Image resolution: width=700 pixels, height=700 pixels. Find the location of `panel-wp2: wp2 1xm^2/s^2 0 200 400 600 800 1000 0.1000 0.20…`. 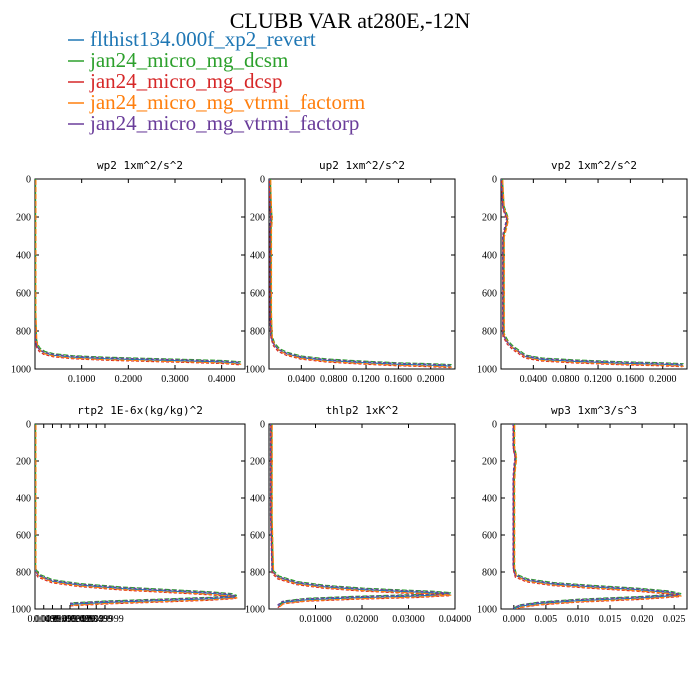

panel-wp2: wp2 1xm^2/s^2 0 200 400 600 800 1000 0.1000 0.20… is located at coordinates (128, 272).